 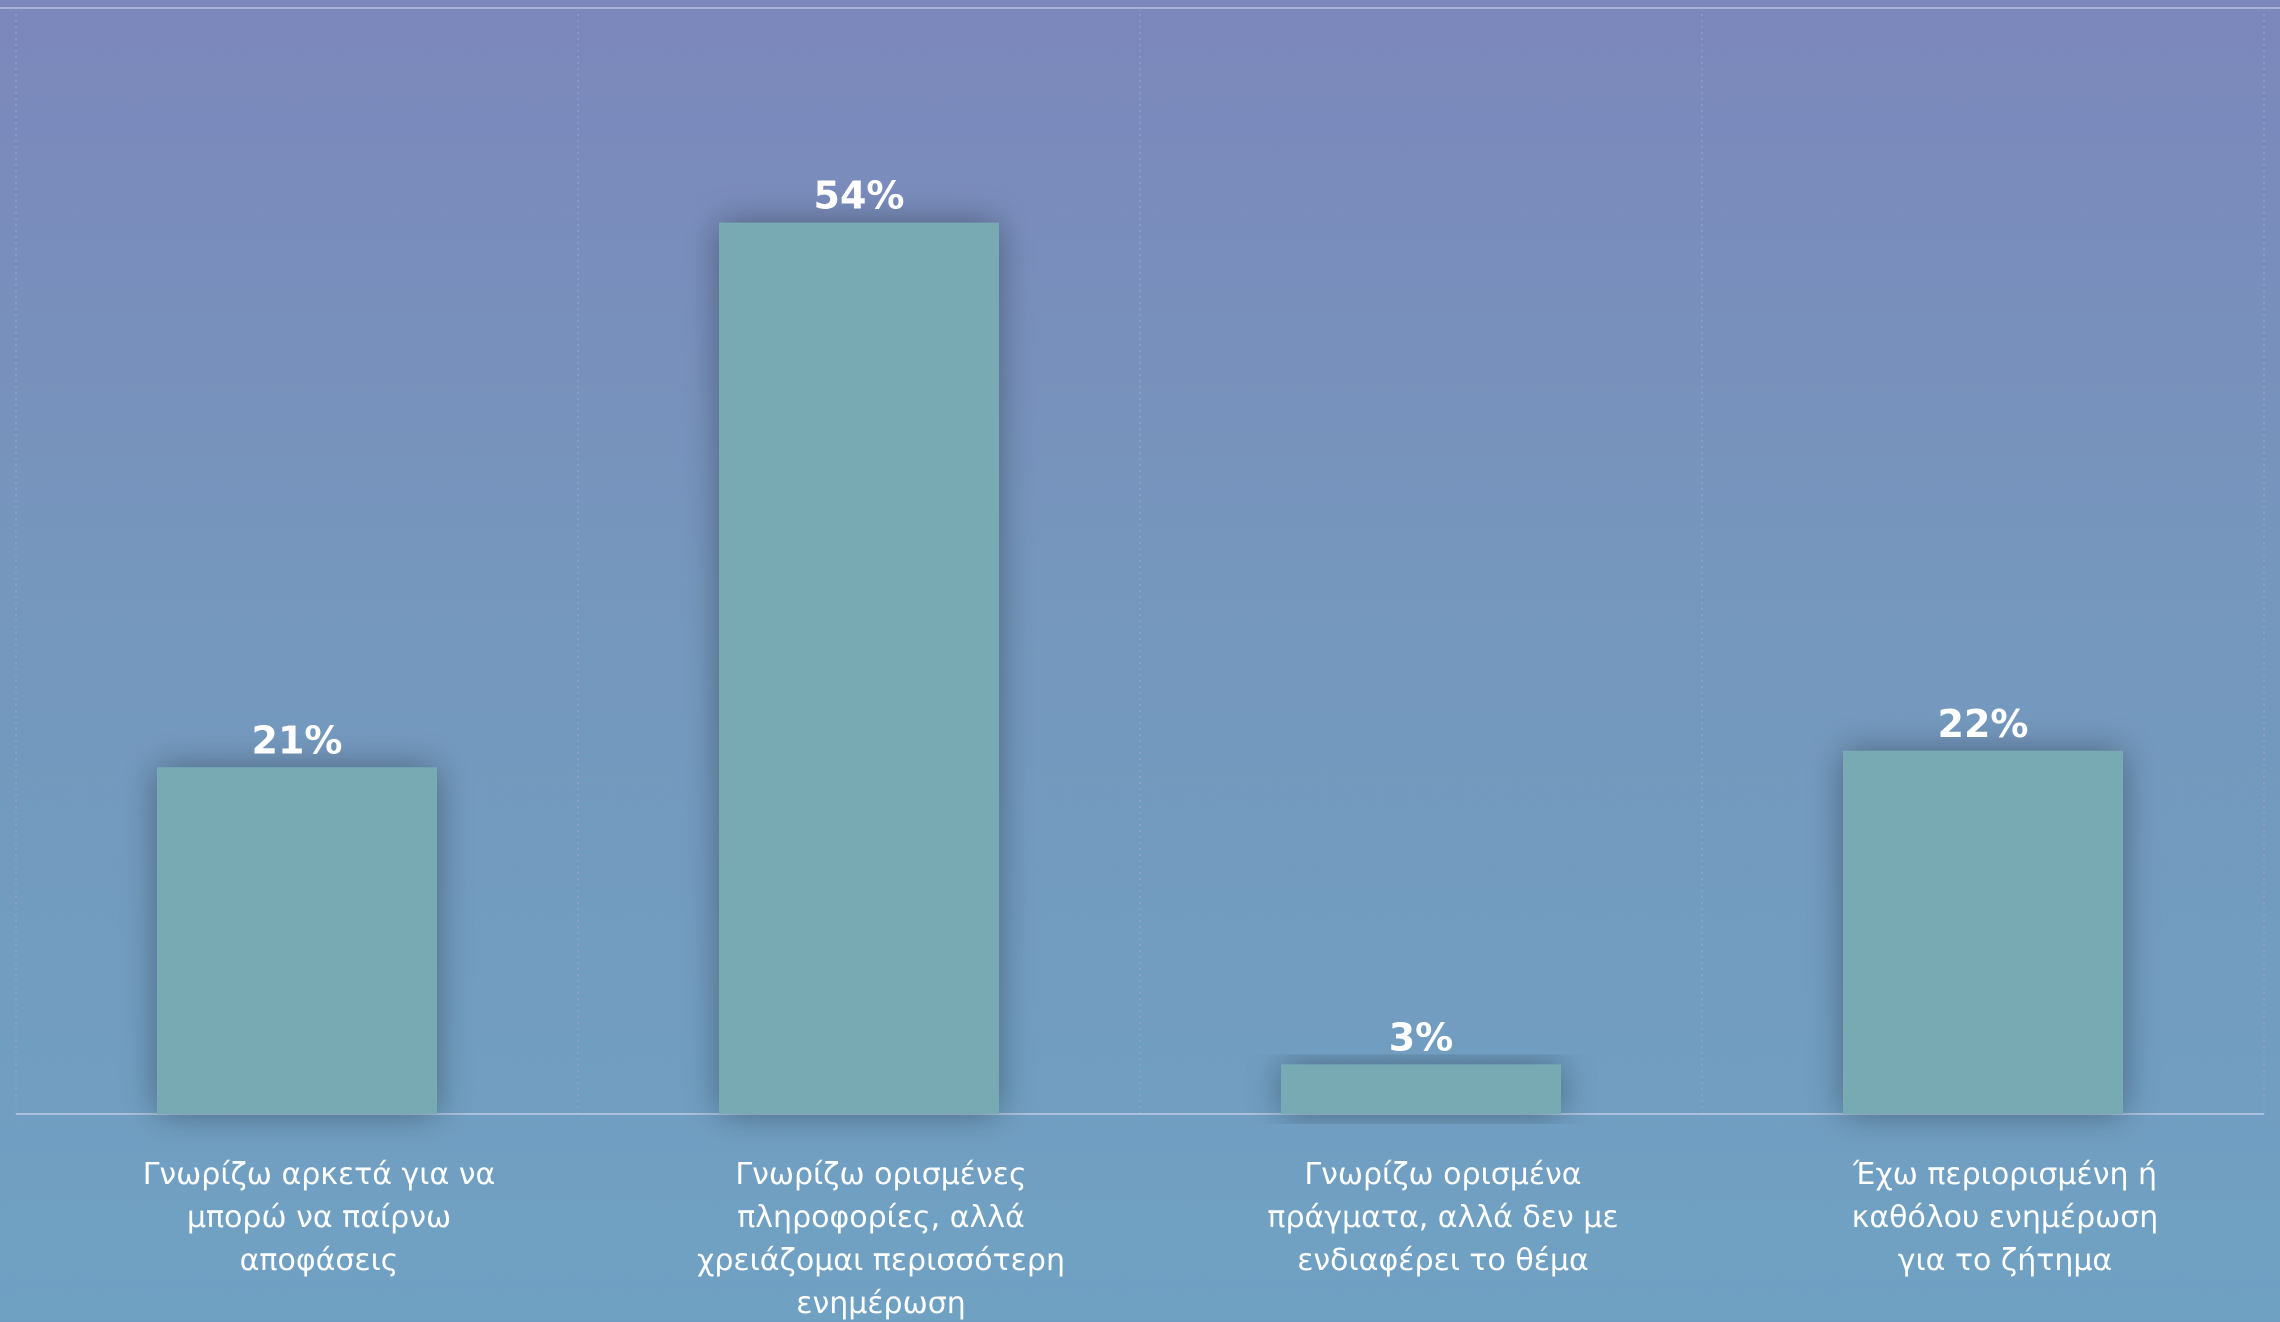 What do you see at coordinates (1983, 724) in the screenshot?
I see `data-label-4: 22%` at bounding box center [1983, 724].